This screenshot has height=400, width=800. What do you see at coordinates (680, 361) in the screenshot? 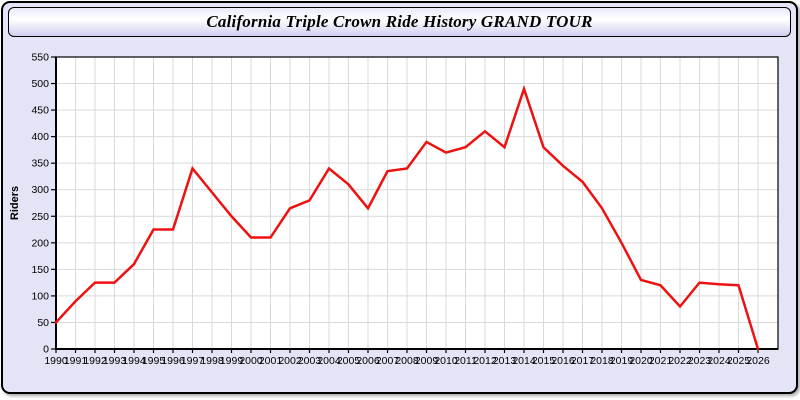
I see `x-tick-label: 2022` at bounding box center [680, 361].